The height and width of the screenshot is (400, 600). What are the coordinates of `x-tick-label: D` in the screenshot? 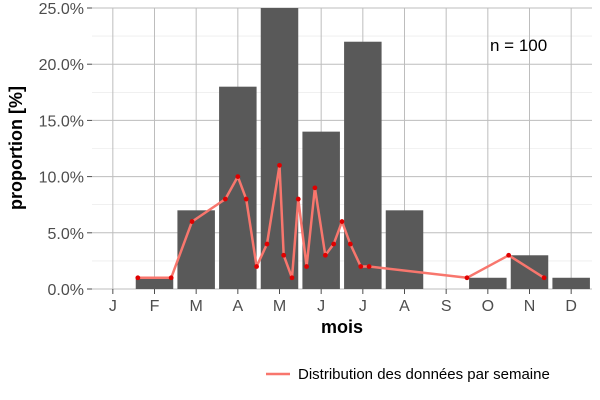 It's located at (571, 306).